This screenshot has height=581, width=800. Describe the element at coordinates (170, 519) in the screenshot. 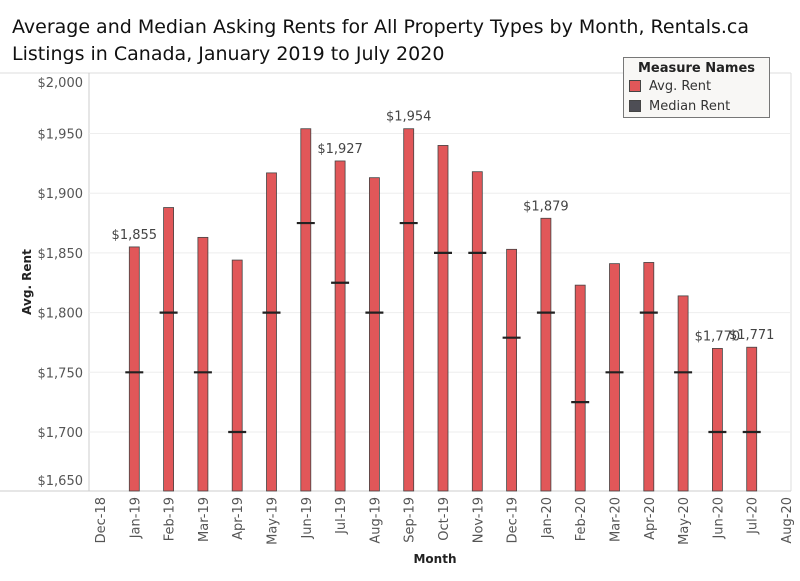

I see `x-tick-label: Feb-19` at that location.